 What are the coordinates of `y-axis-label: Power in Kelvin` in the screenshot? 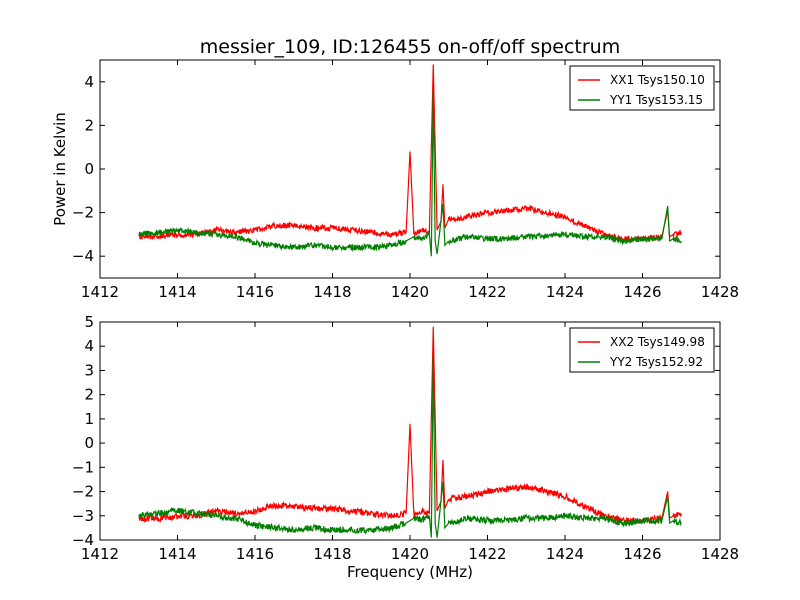 It's located at (60, 169).